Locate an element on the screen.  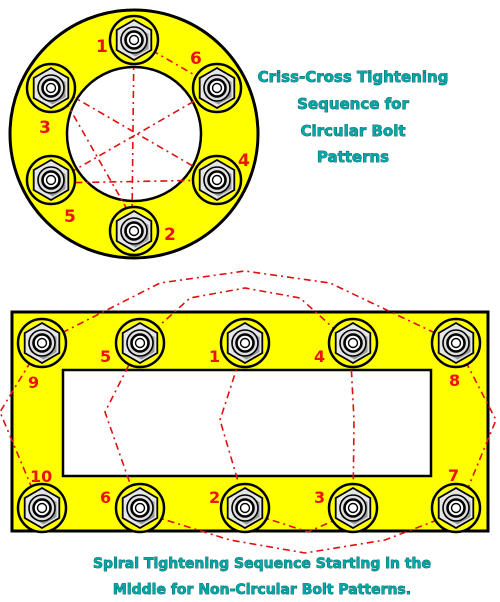
top-bolt-number-4: 4 is located at coordinates (319, 356).